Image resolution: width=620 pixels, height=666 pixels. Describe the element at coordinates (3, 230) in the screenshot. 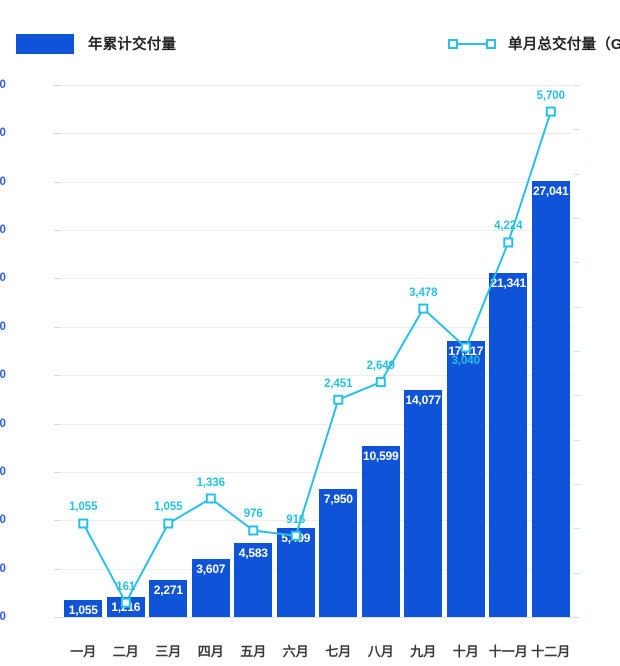

I see `y-axis-left-tick: 24,000` at that location.